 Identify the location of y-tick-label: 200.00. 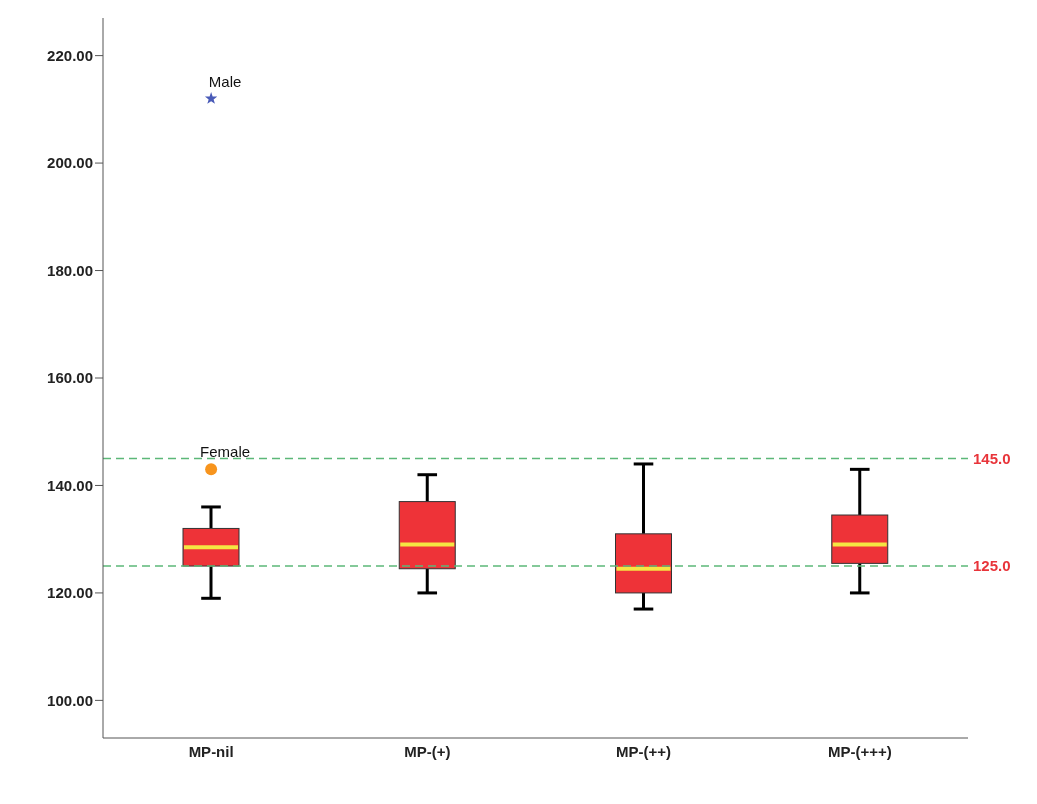
(70, 163).